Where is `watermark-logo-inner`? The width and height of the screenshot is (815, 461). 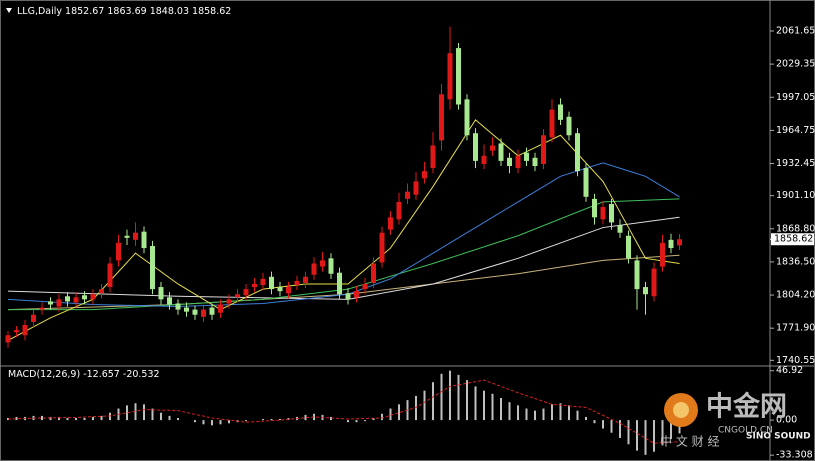 watermark-logo-inner is located at coordinates (681, 410).